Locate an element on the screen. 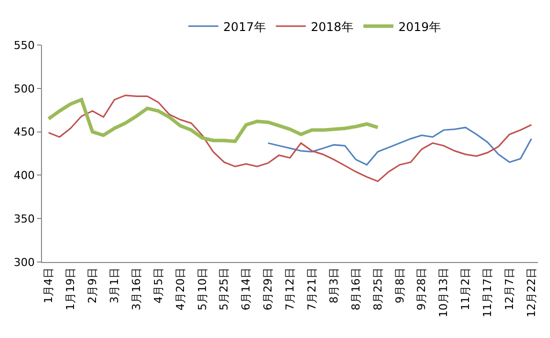 The width and height of the screenshot is (550, 338). y-tick-label: 350 is located at coordinates (24, 219).